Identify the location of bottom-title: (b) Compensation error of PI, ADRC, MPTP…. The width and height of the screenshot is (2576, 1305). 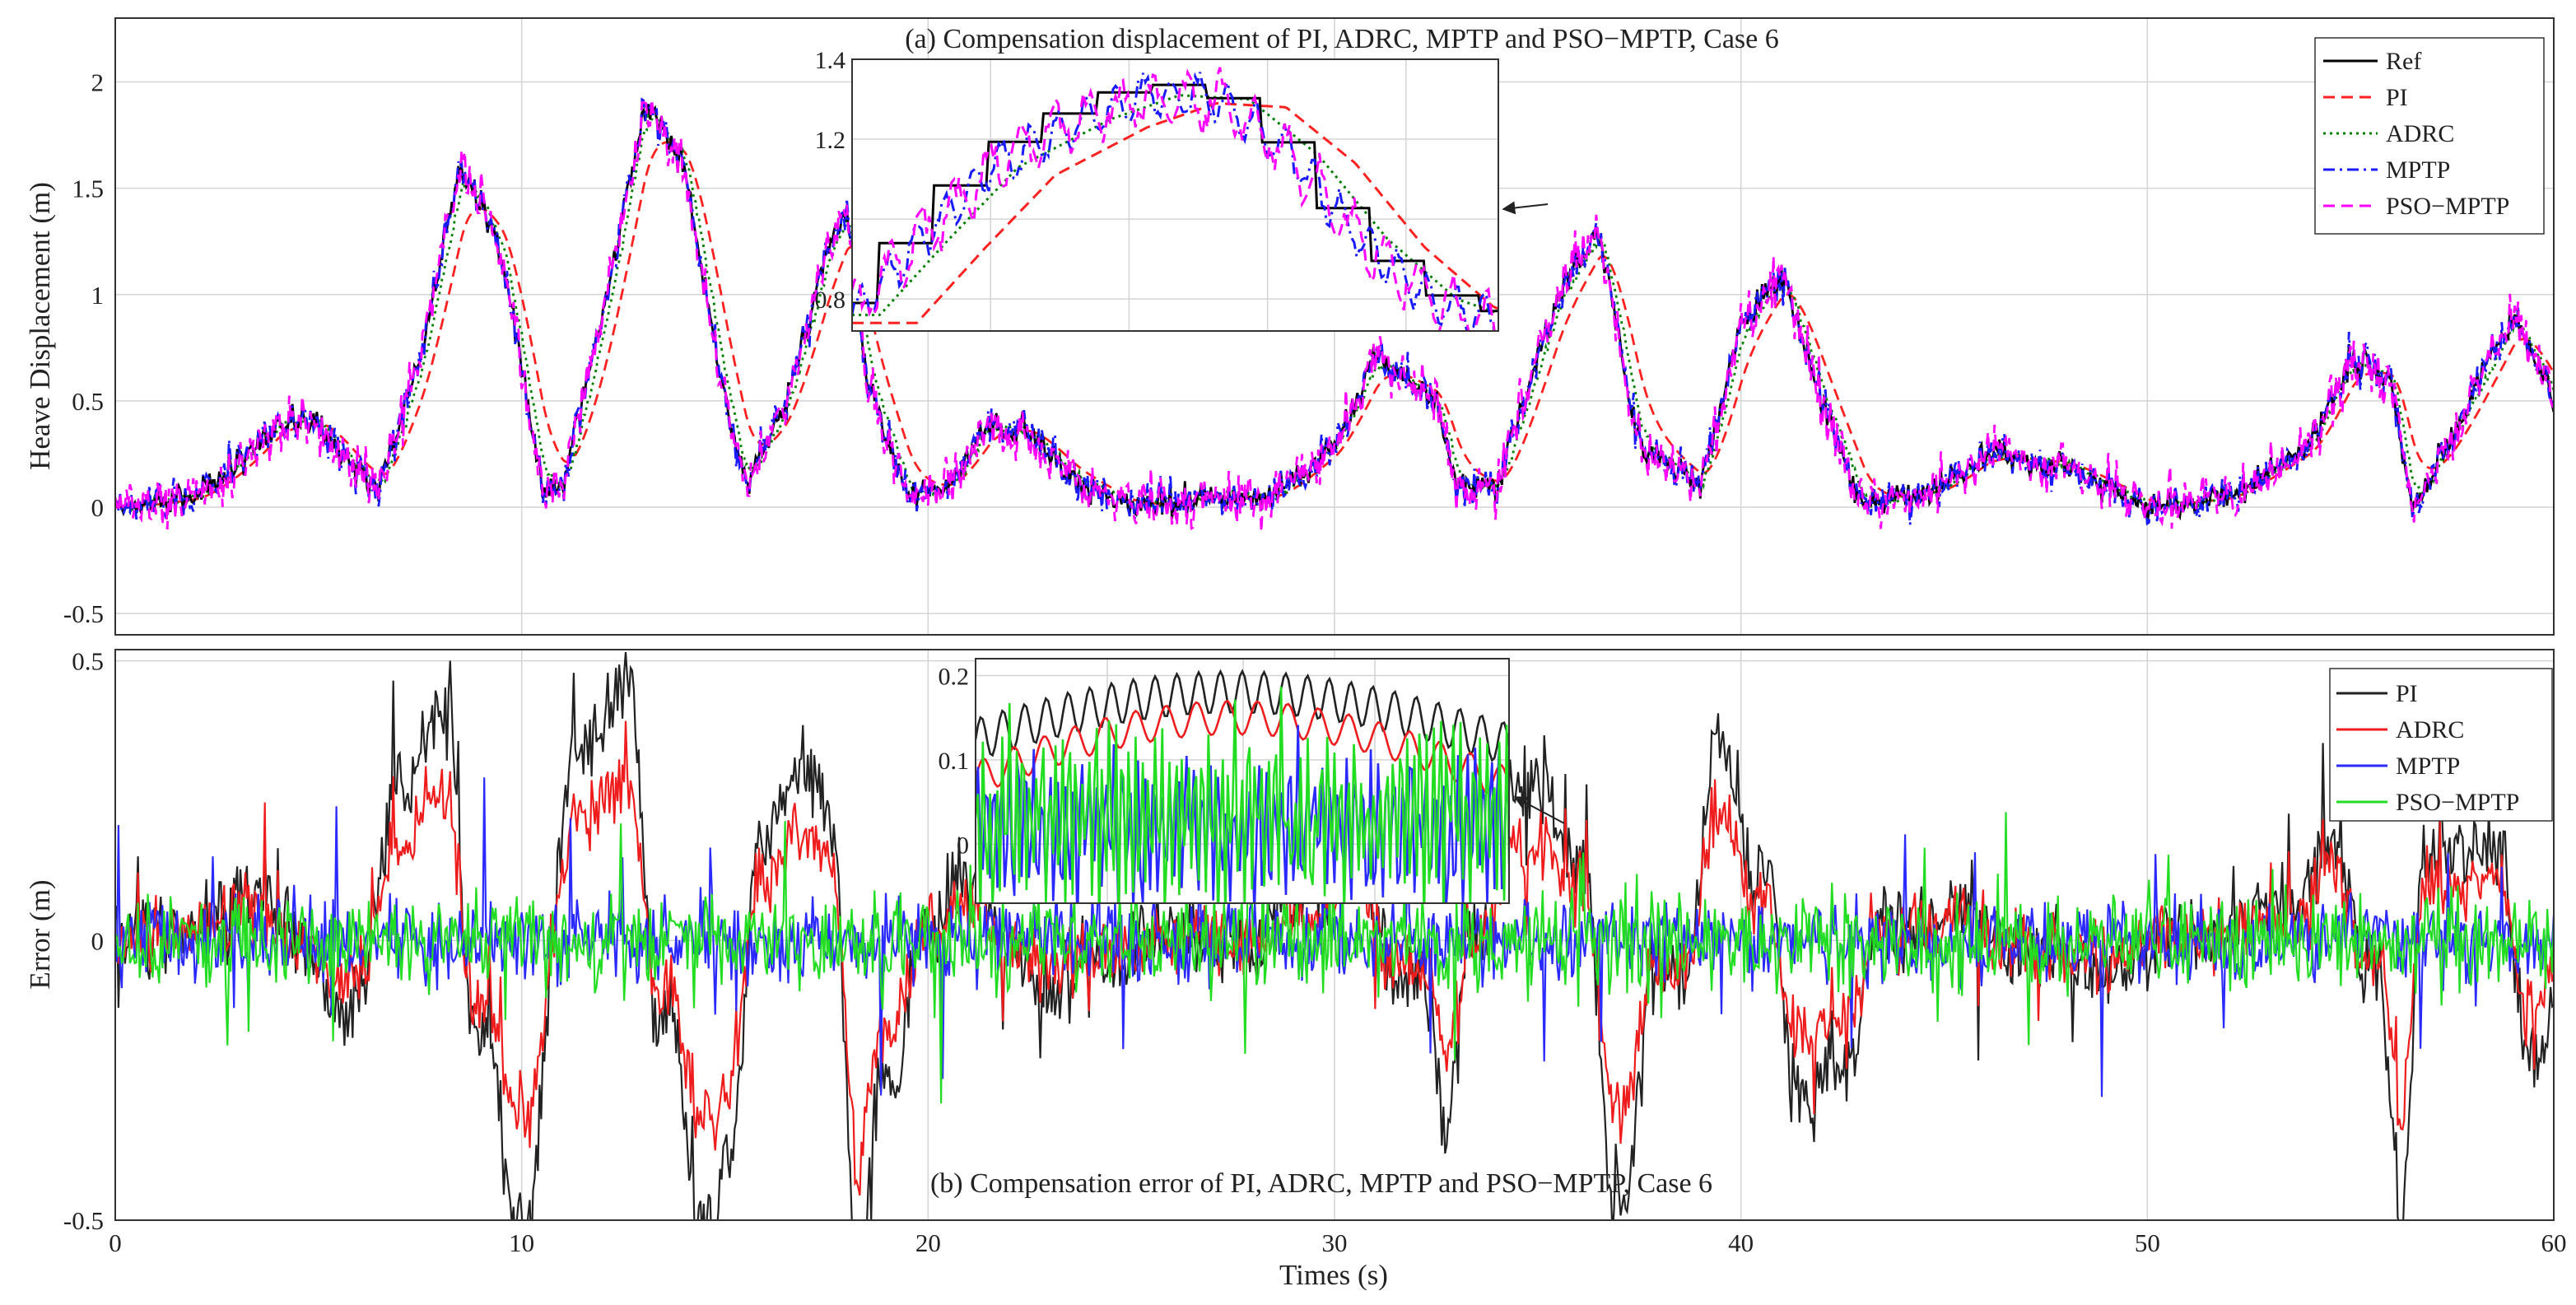
(1321, 1183).